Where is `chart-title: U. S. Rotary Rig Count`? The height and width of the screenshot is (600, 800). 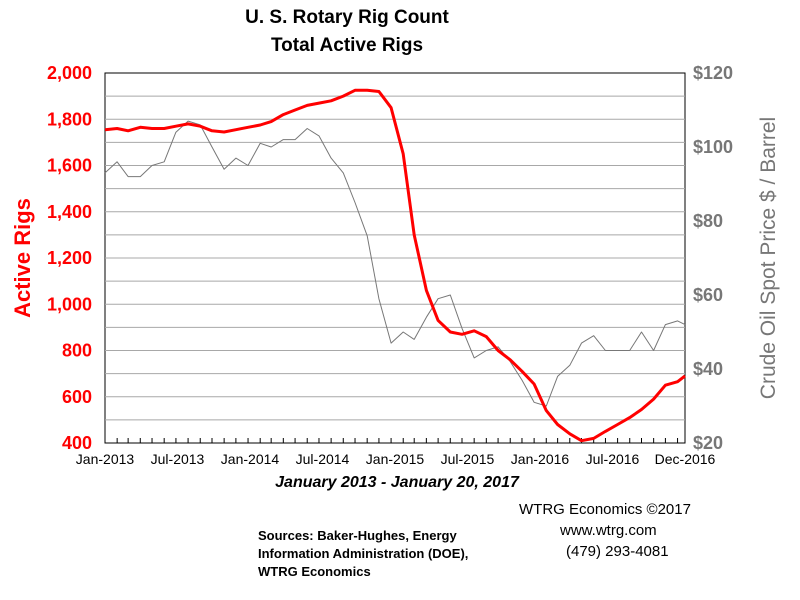 chart-title: U. S. Rotary Rig Count is located at coordinates (347, 17).